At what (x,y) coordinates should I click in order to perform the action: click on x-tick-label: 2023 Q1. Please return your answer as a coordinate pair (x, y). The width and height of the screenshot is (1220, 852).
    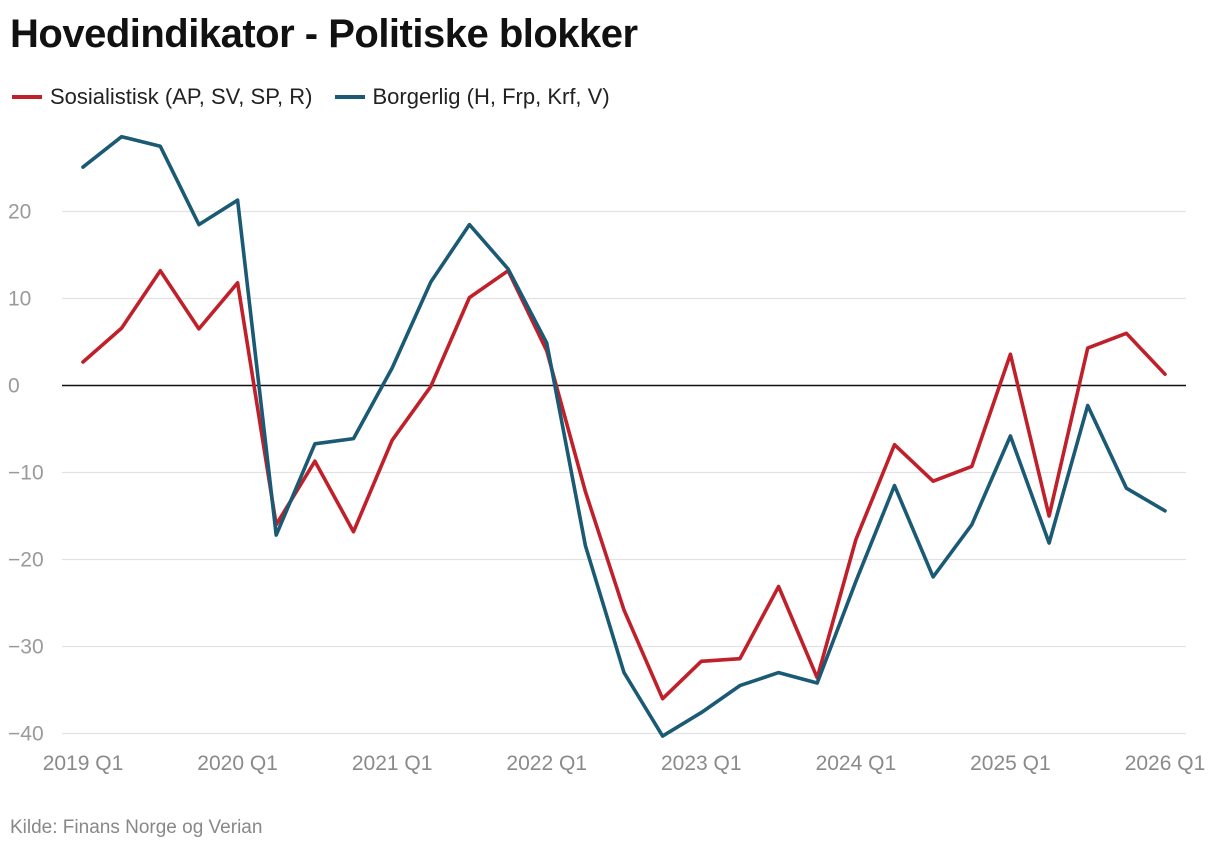
    Looking at the image, I should click on (701, 763).